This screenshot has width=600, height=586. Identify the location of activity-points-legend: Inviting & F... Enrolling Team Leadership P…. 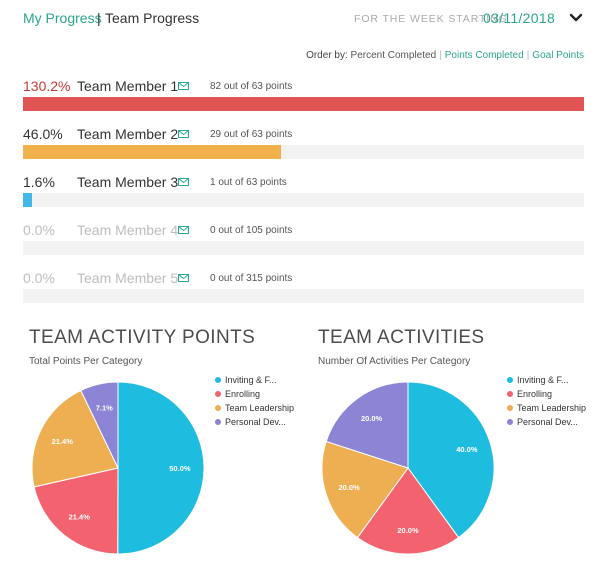
(254, 403).